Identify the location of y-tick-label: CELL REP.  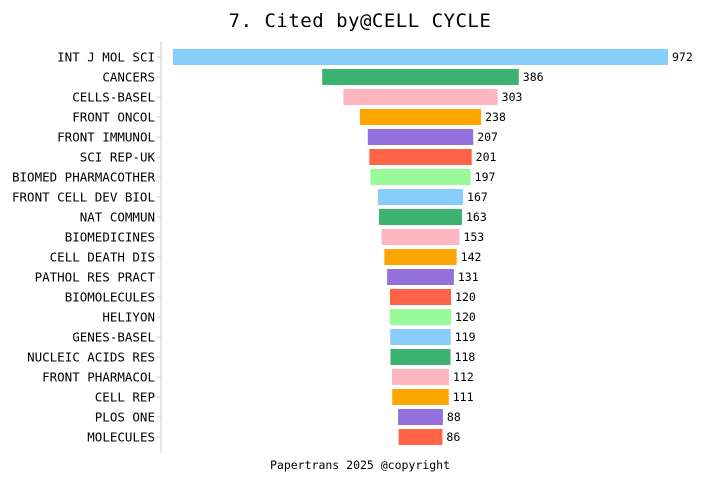
(125, 397).